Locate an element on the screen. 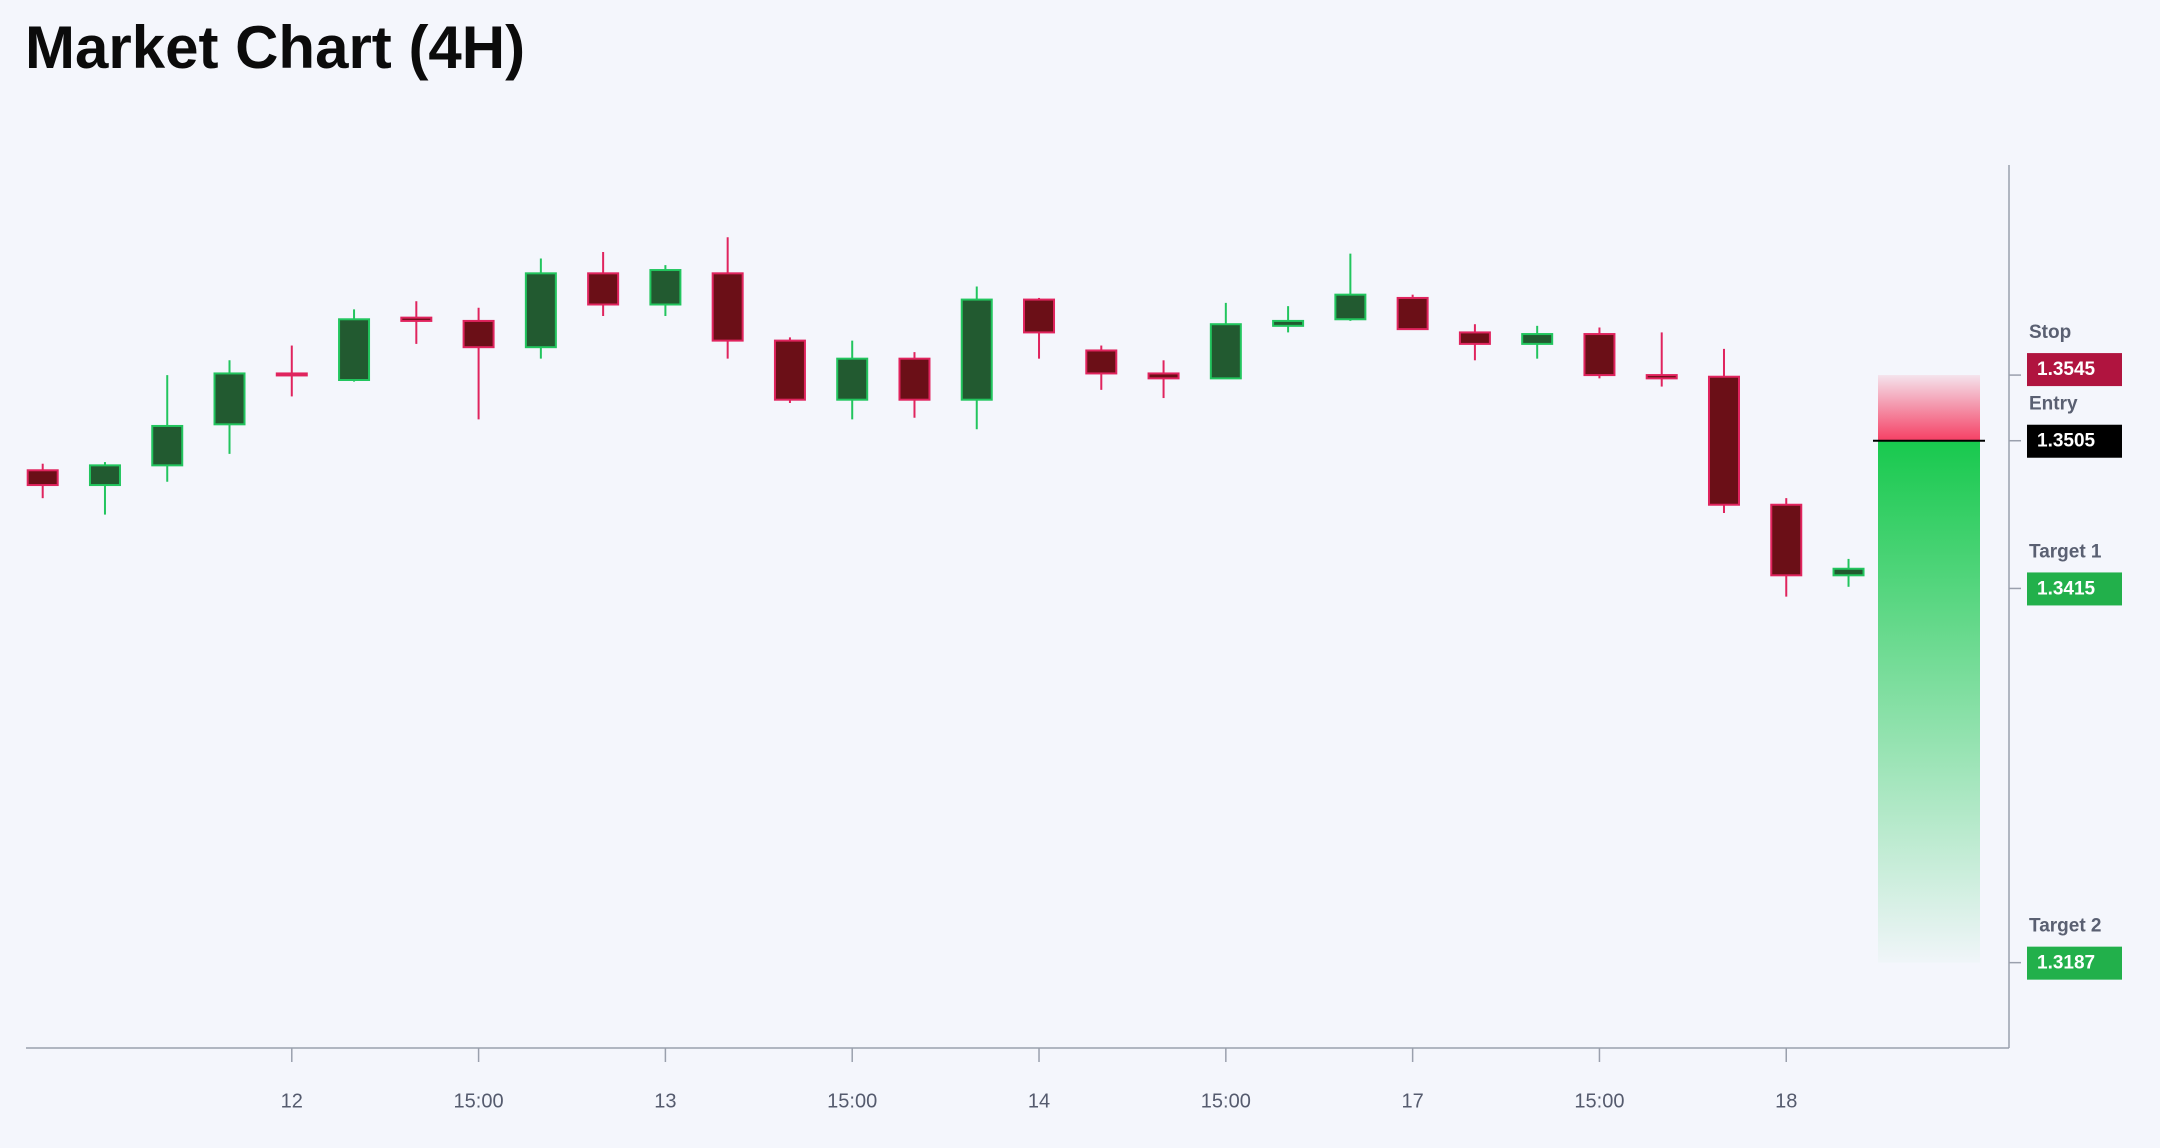 This screenshot has width=2160, height=1148. target-zone is located at coordinates (1929, 701).